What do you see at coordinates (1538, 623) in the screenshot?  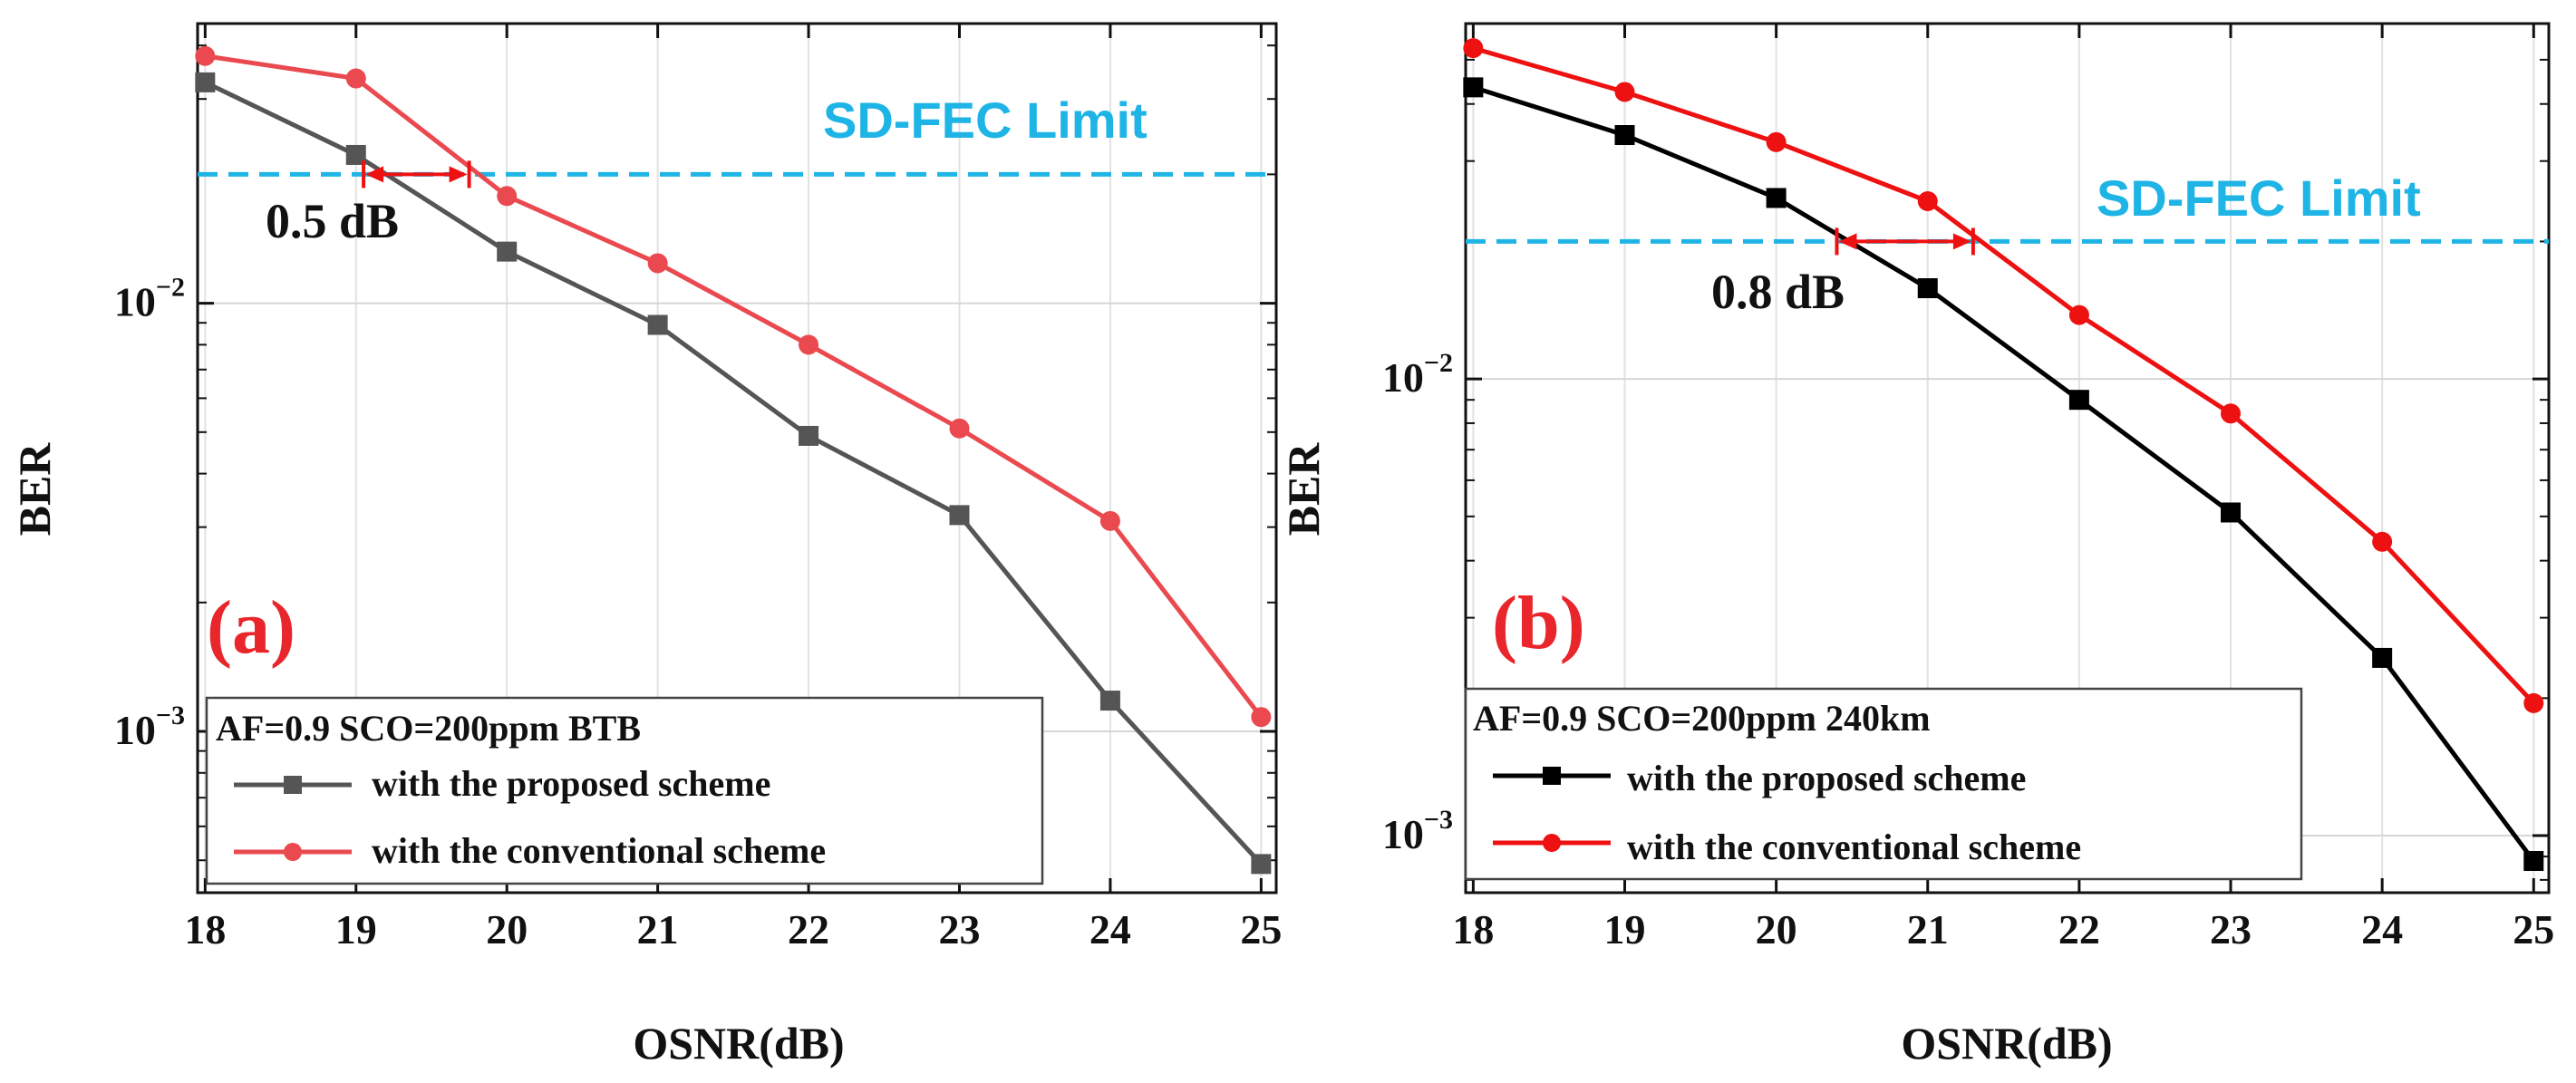 I see `chart-b-panel-label: (b)` at bounding box center [1538, 623].